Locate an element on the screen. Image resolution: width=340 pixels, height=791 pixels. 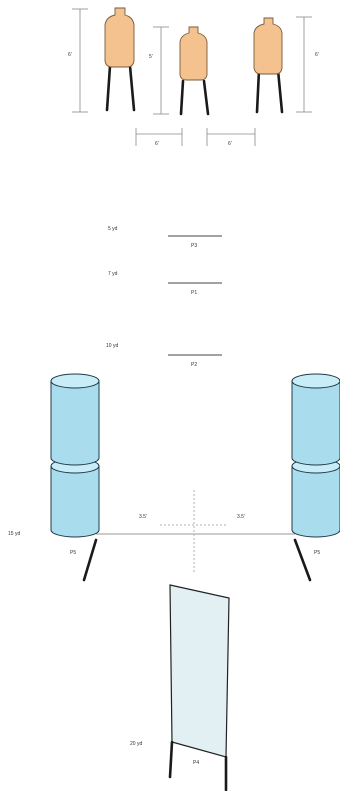
target-center is located at coordinates (194, 71).